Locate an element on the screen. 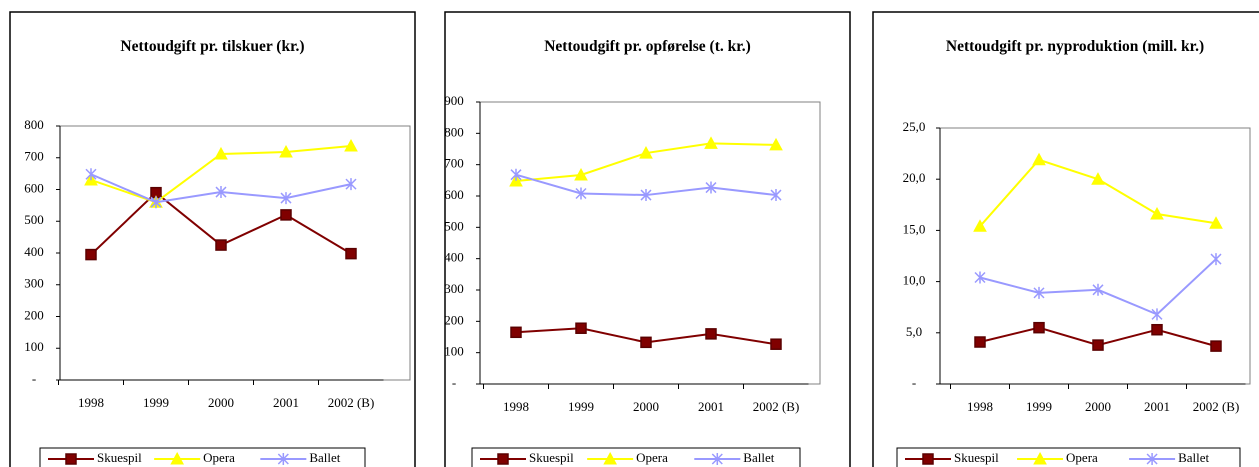  y-tick-label: 20,0 is located at coordinates (914, 177).